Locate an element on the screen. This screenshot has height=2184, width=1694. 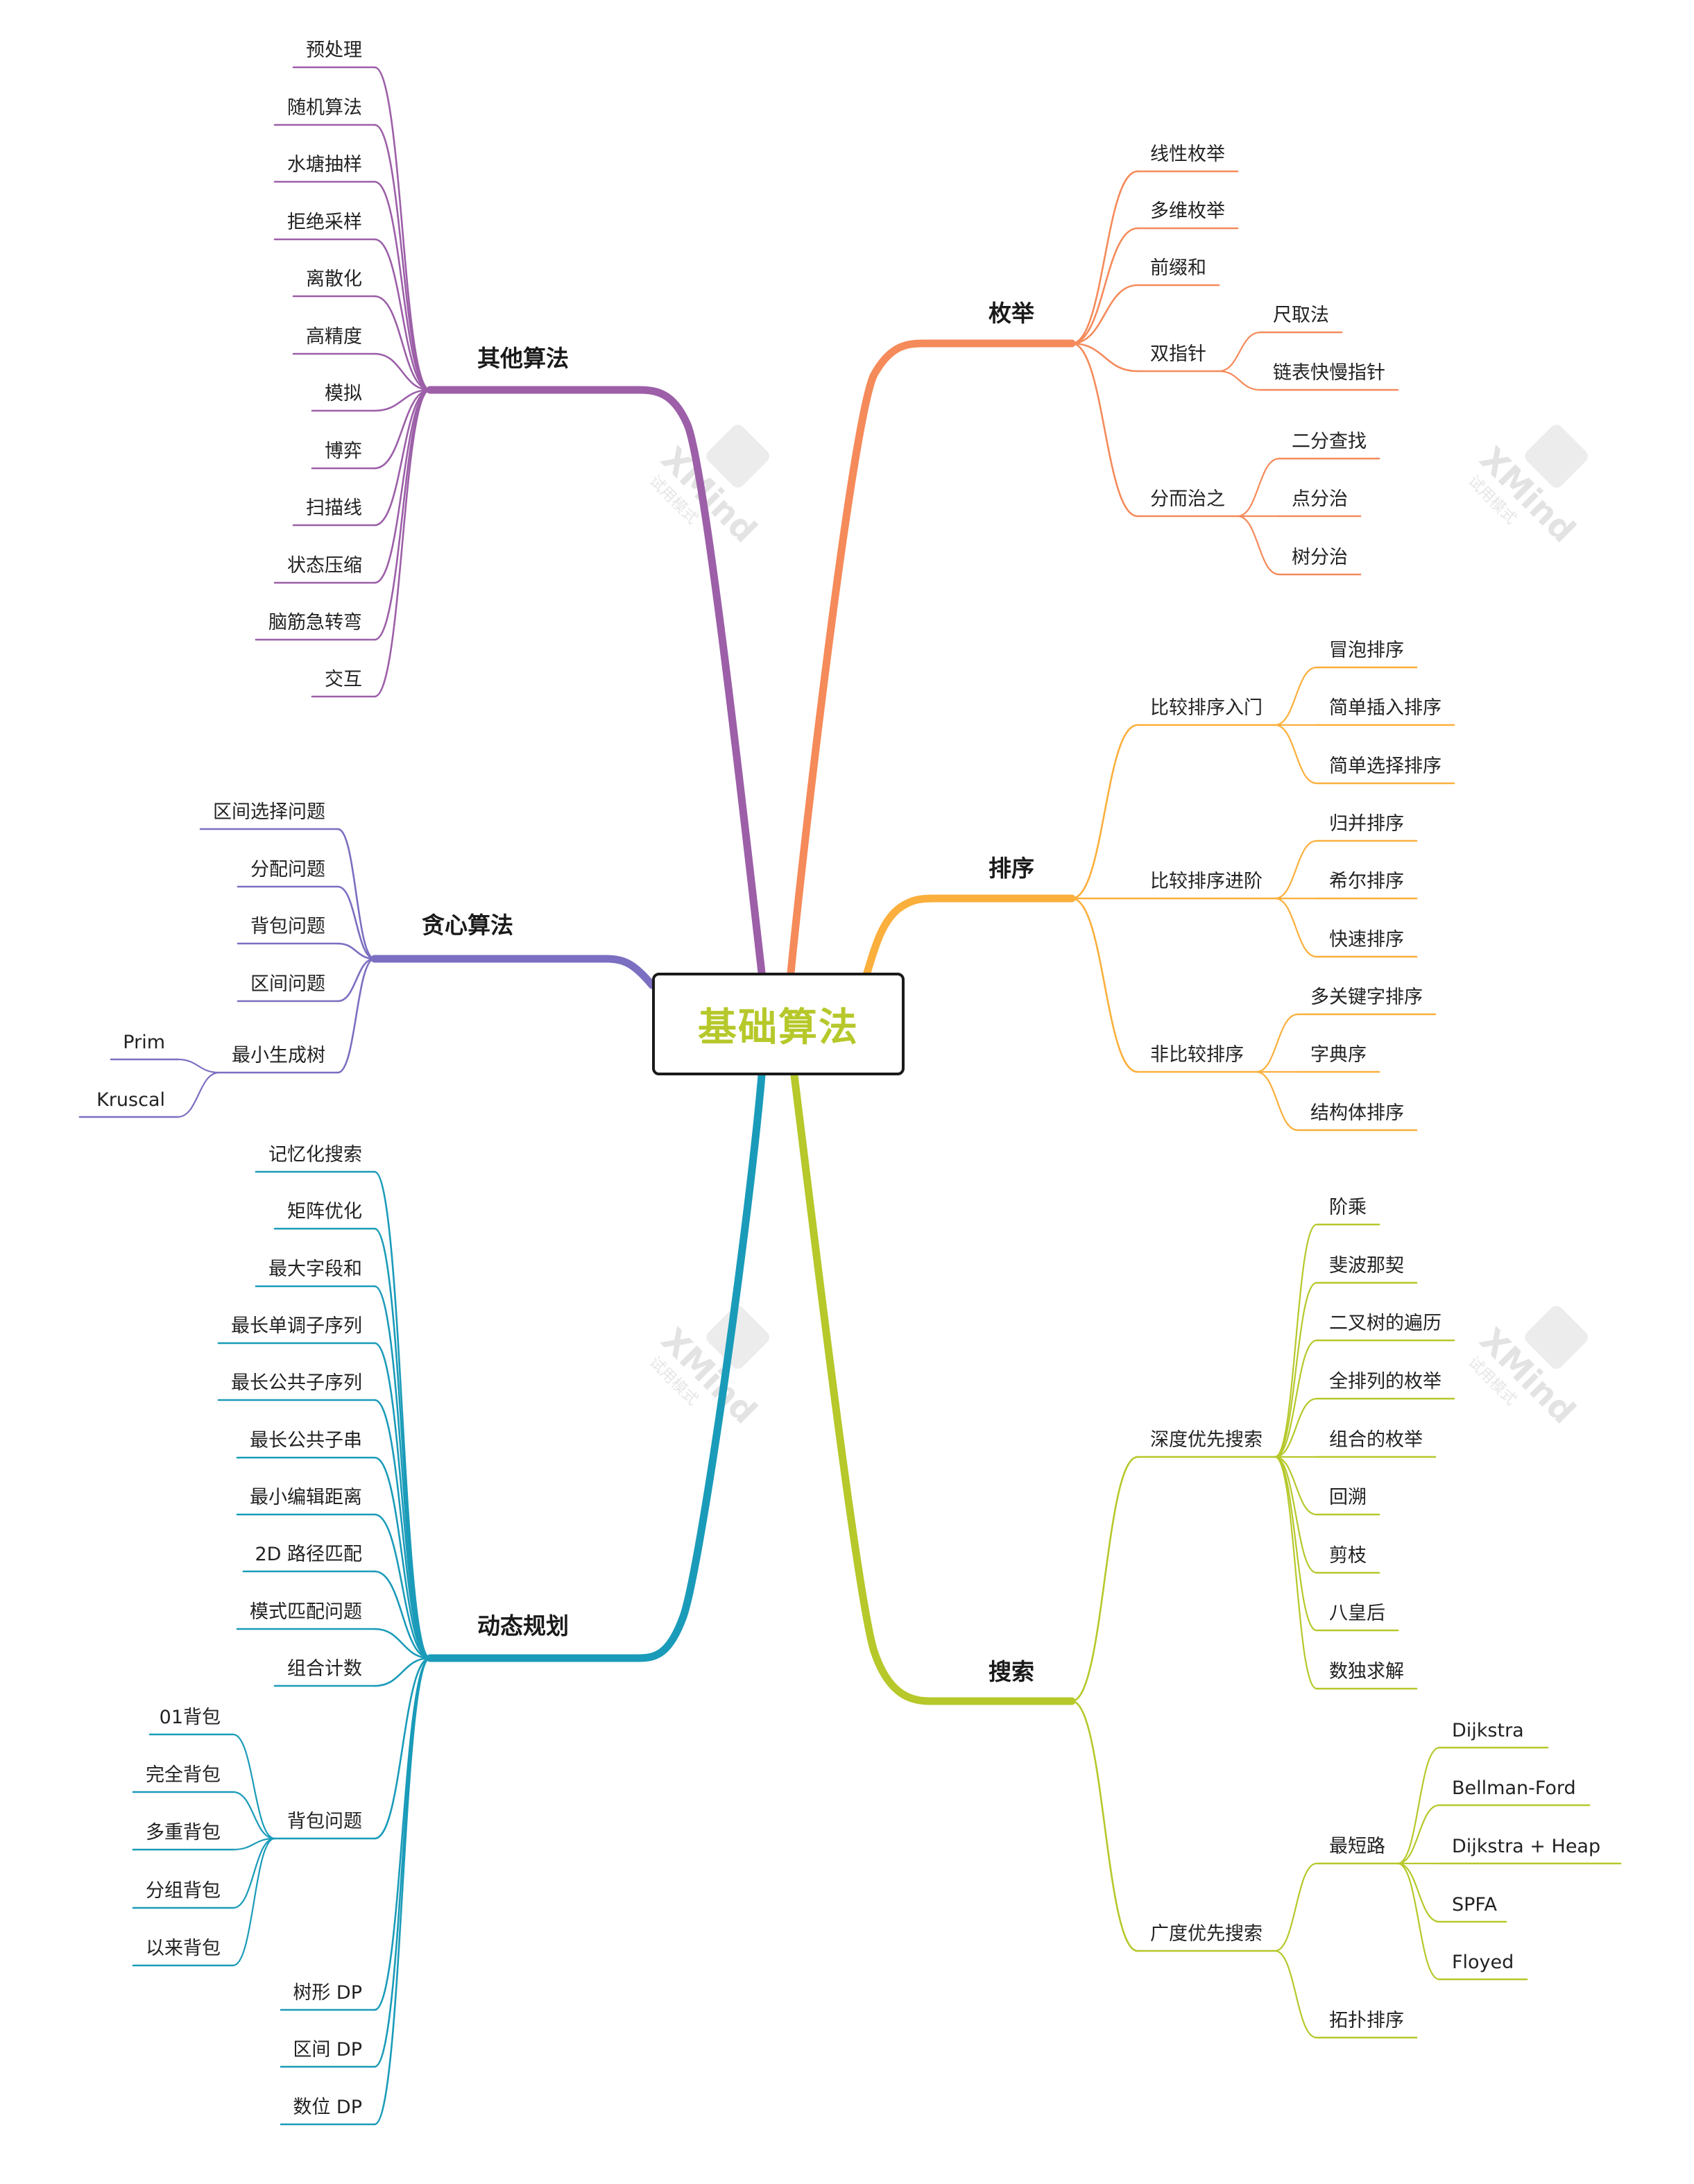
sort-sub-item-0-1: 简单插入排序 is located at coordinates (1385, 708).